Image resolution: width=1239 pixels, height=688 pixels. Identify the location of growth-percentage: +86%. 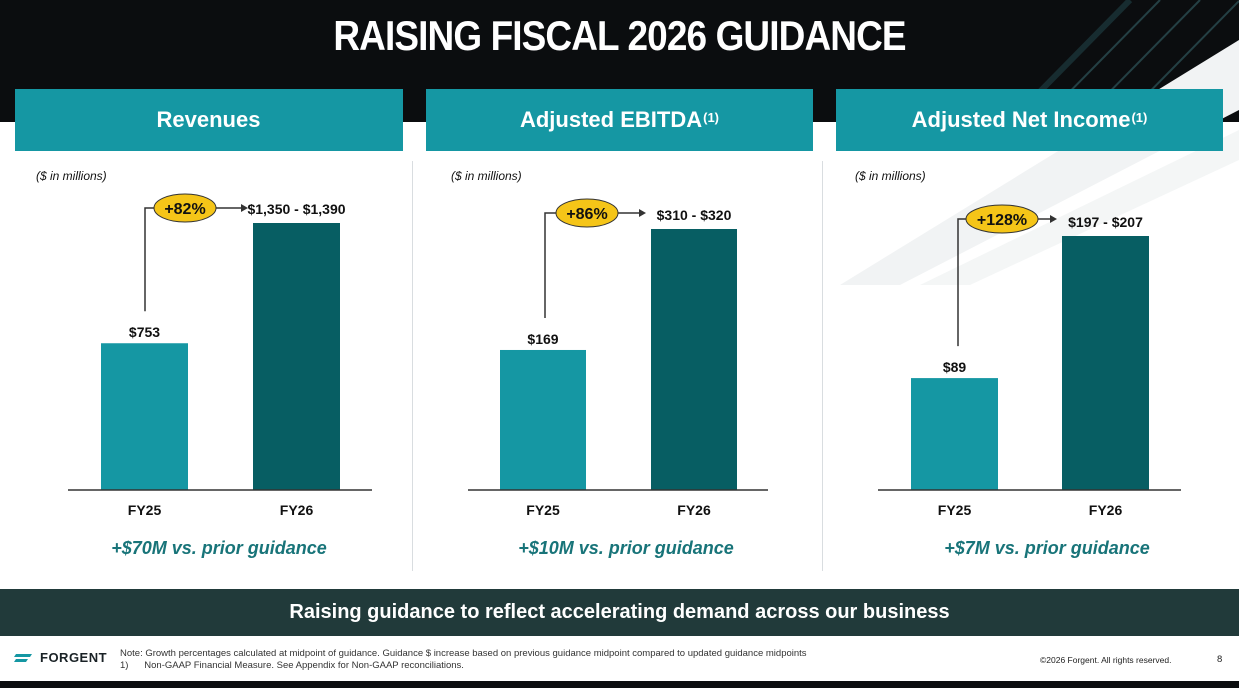
(586, 214).